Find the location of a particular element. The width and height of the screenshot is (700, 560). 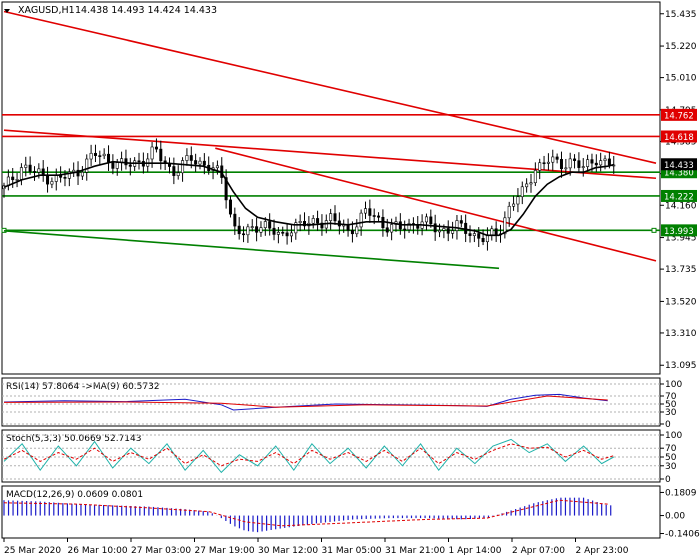

macd-pane-frame is located at coordinates (331, 512).